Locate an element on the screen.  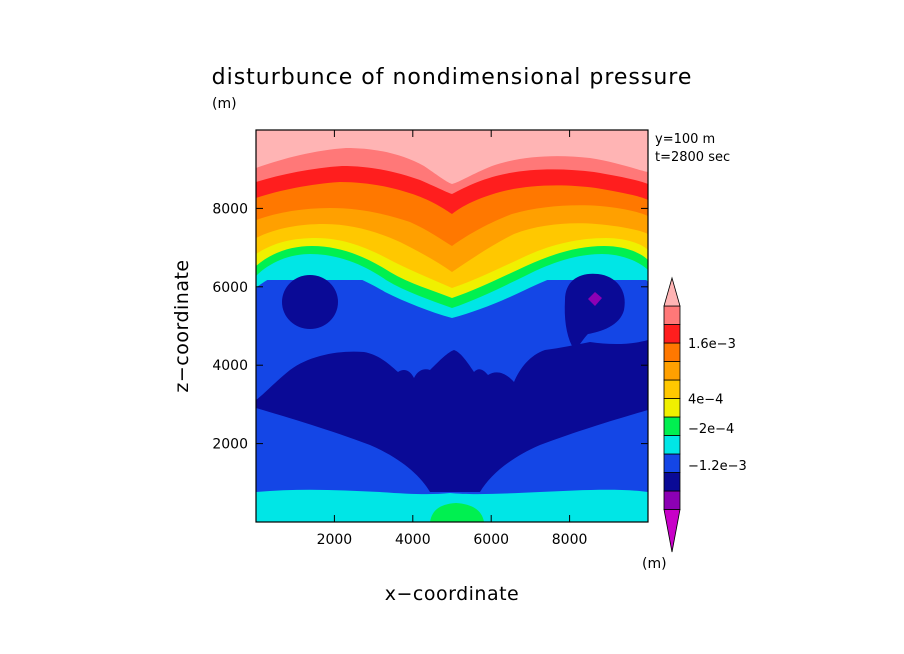
x-tick-label: 4000 is located at coordinates (413, 540).